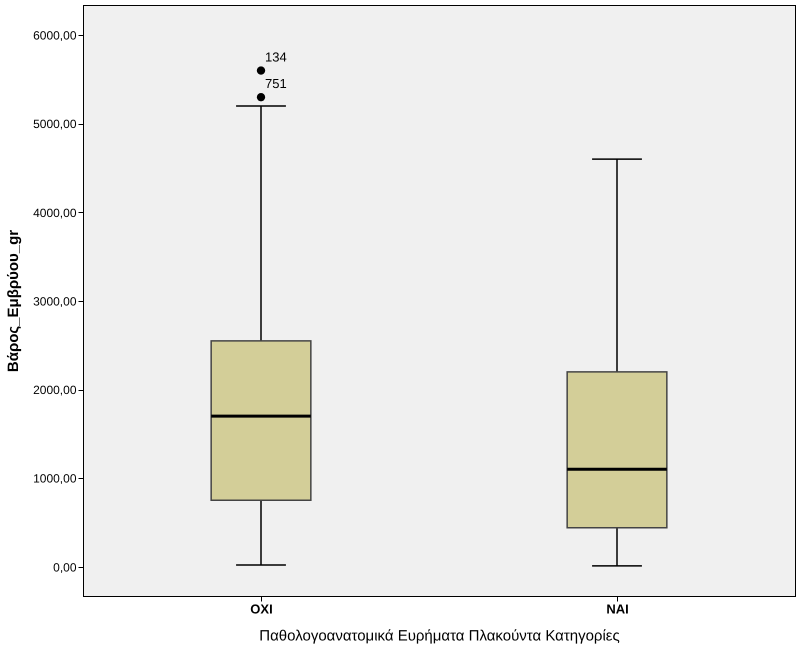 This screenshot has height=654, width=805. Describe the element at coordinates (617, 609) in the screenshot. I see `x-tick-label: ΝΑΙ` at that location.